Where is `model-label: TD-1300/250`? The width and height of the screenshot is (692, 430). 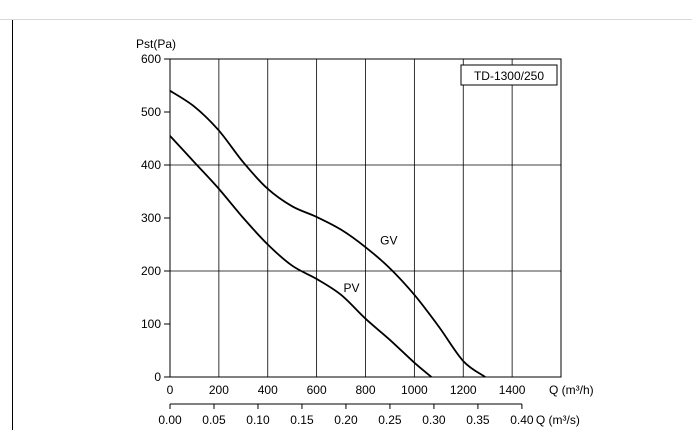
model-label: TD-1300/250 is located at coordinates (509, 76).